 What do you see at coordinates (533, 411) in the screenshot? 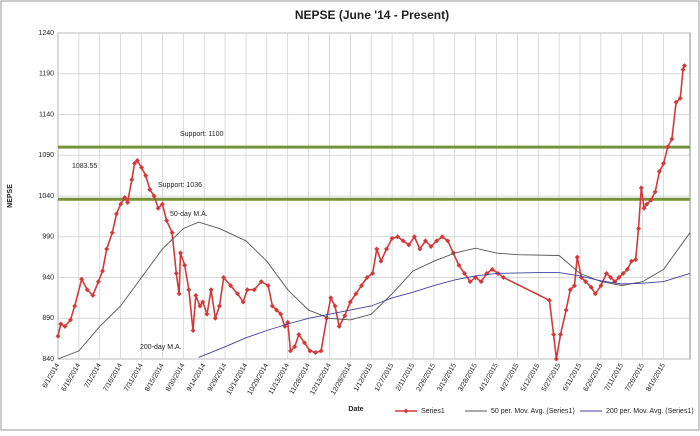
I see `legend-label: 50 per. Mov. Avg. (Series1)` at bounding box center [533, 411].